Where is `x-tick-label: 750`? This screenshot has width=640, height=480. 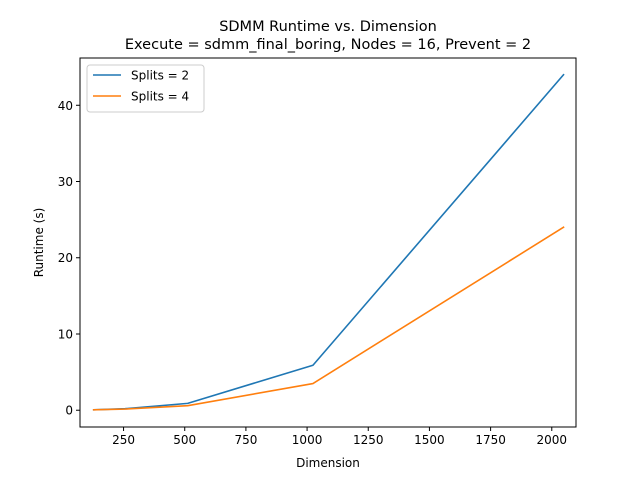 x-tick-label: 750 is located at coordinates (245, 440).